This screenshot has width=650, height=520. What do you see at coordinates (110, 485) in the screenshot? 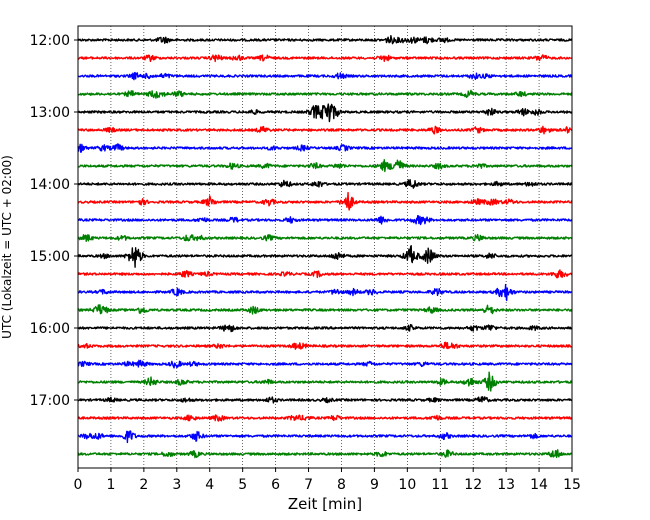
I see `x-tick-label: 1` at bounding box center [110, 485].